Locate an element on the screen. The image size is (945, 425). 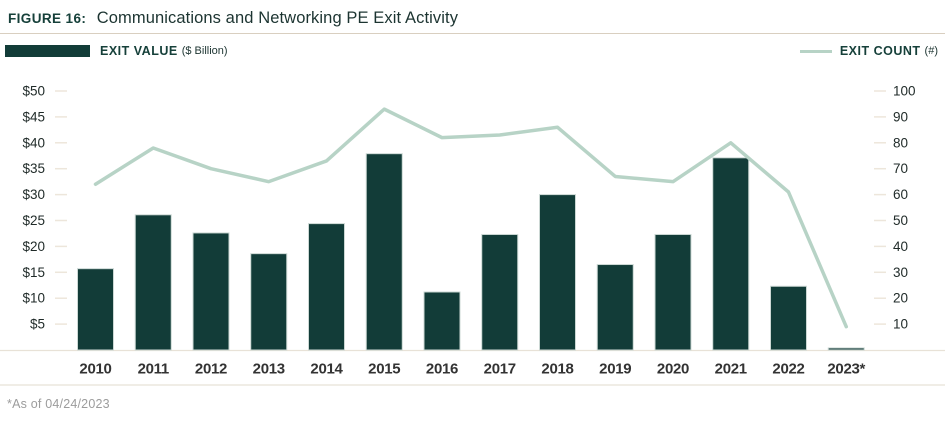
x-axis-label-2017: 2017 is located at coordinates (500, 369).